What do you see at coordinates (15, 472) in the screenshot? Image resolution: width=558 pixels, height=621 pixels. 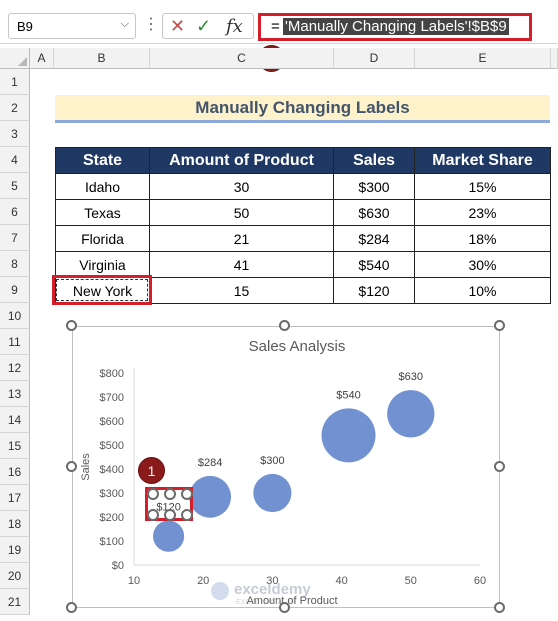 I see `row-header-16: 16` at bounding box center [15, 472].